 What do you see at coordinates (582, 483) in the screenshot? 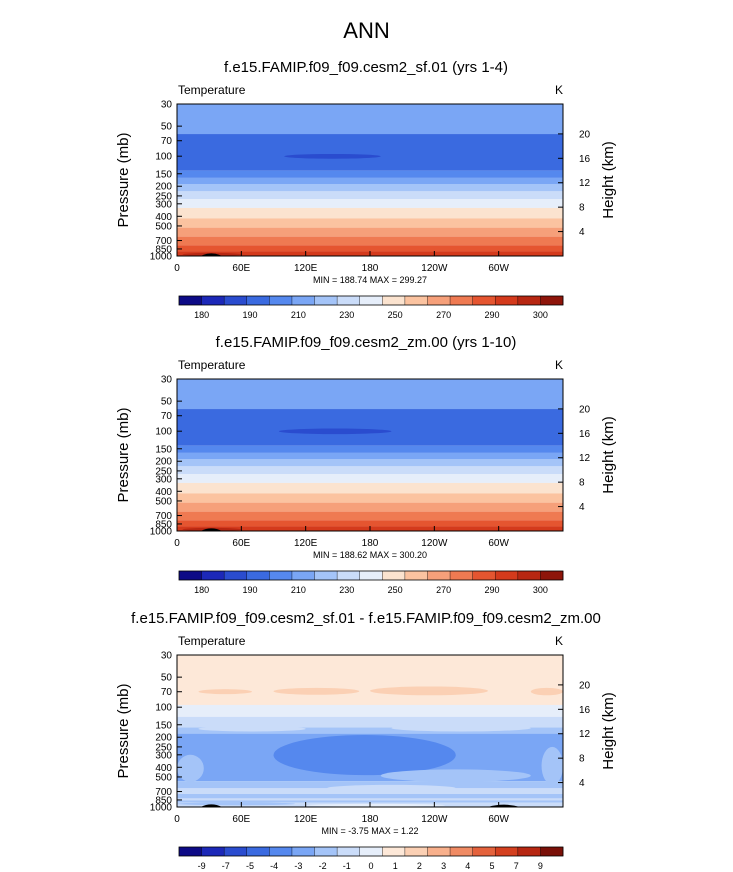
I see `height-tick-label: 8` at bounding box center [582, 483].